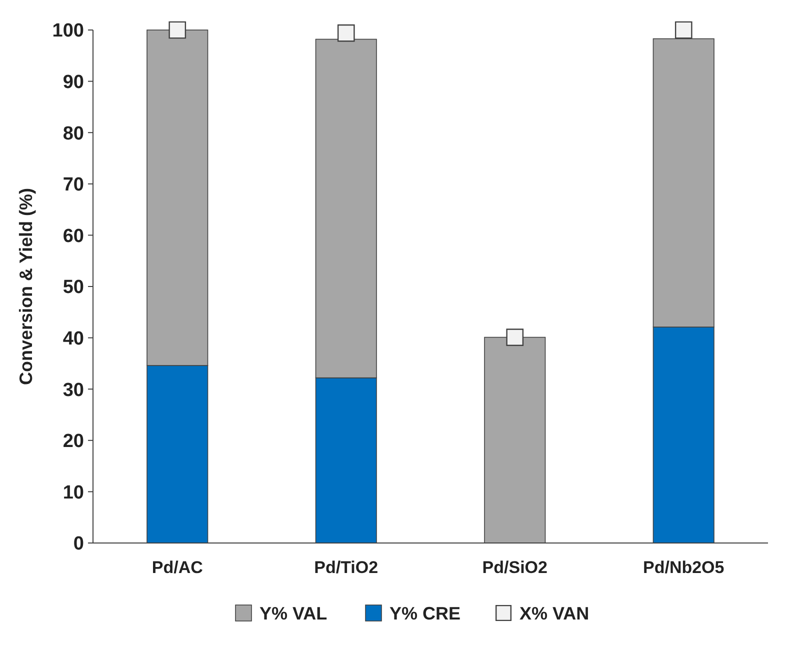 The width and height of the screenshot is (794, 658). Describe the element at coordinates (73, 287) in the screenshot. I see `y-tick-label: 50` at that location.